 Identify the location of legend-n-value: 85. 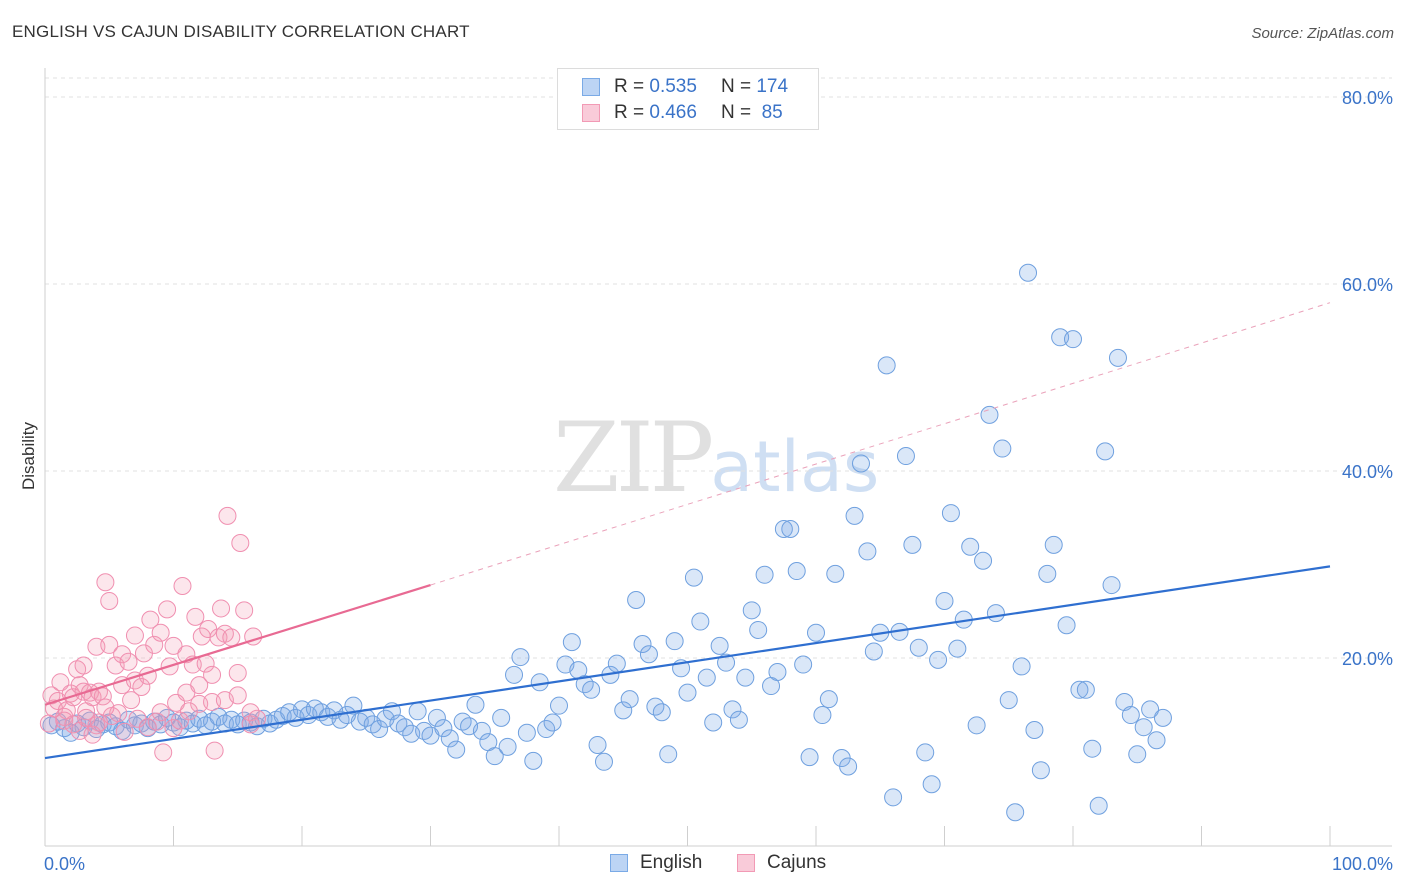
(769, 112).